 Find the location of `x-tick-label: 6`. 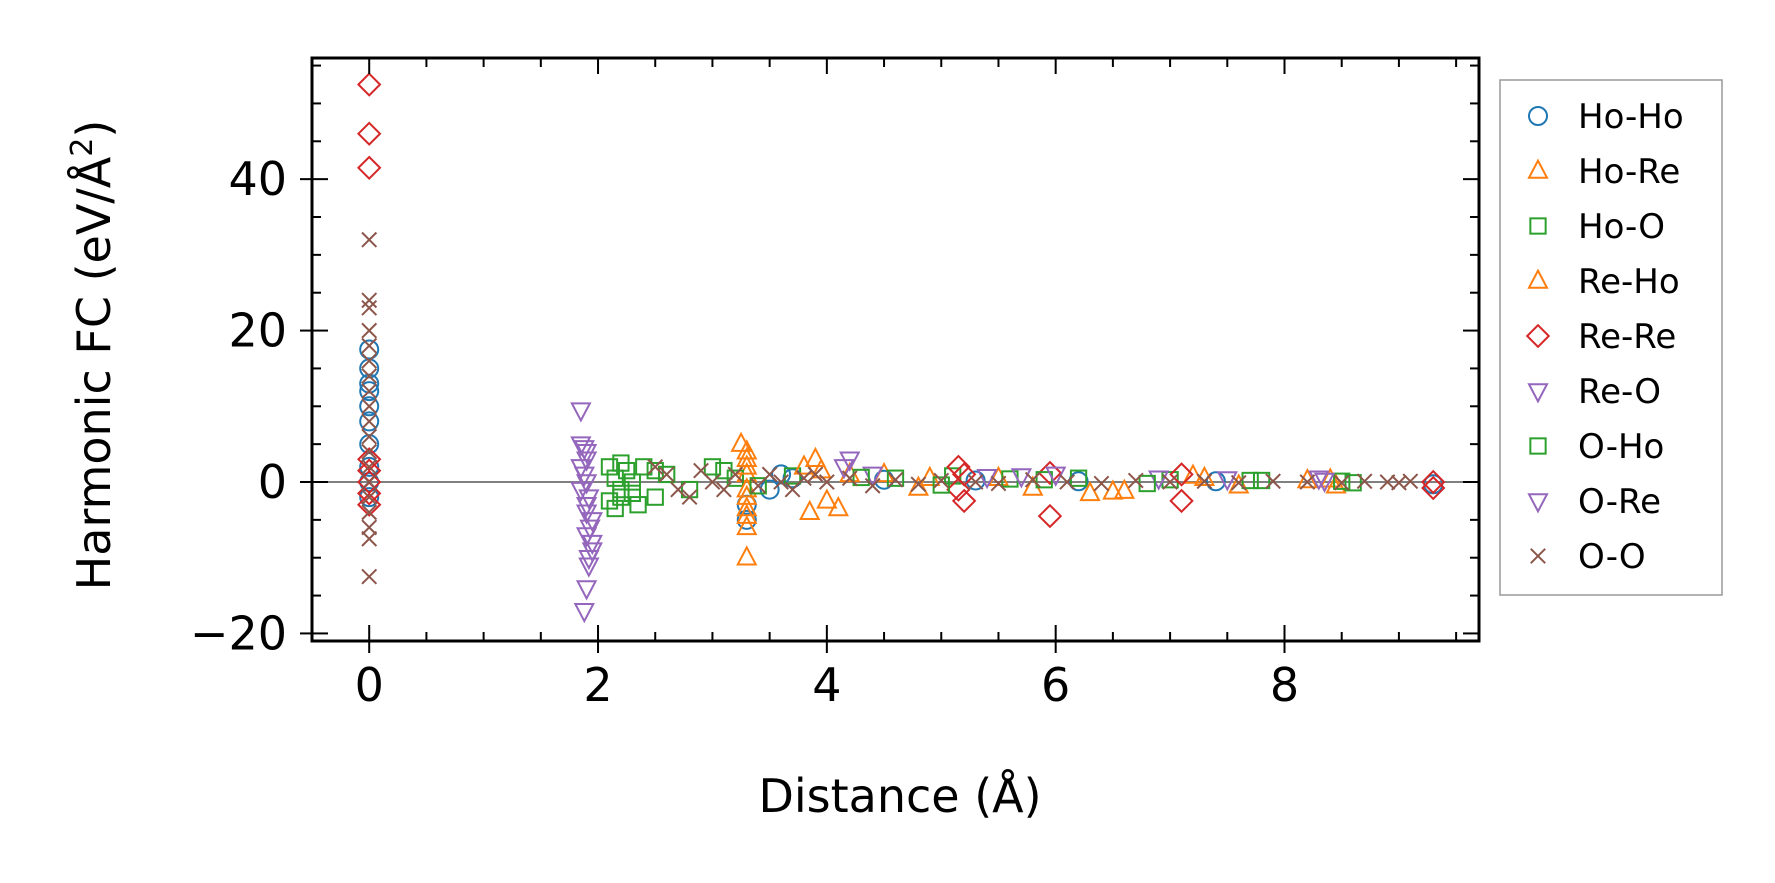

x-tick-label: 6 is located at coordinates (1055, 685).